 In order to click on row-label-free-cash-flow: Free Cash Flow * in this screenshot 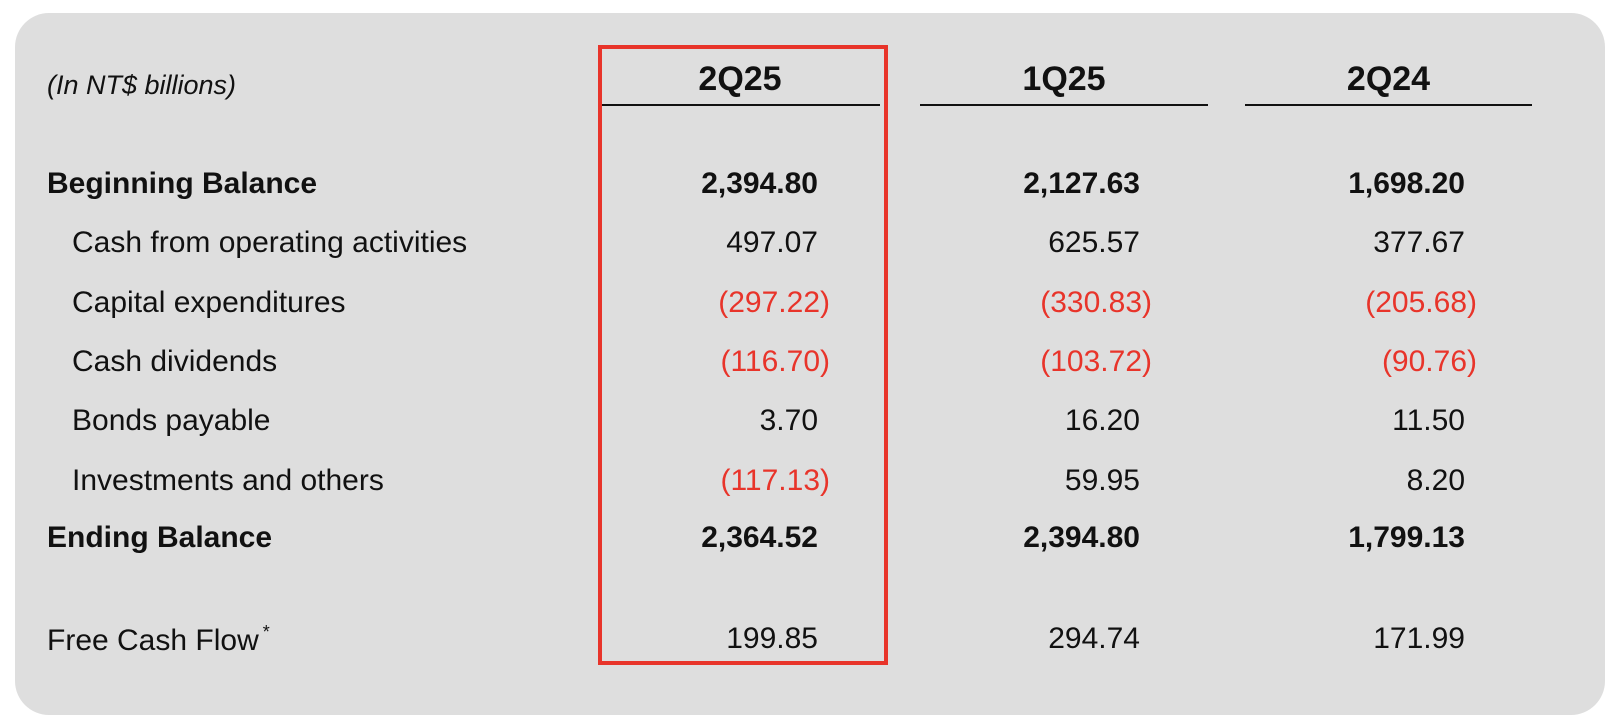, I will do `click(158, 640)`.